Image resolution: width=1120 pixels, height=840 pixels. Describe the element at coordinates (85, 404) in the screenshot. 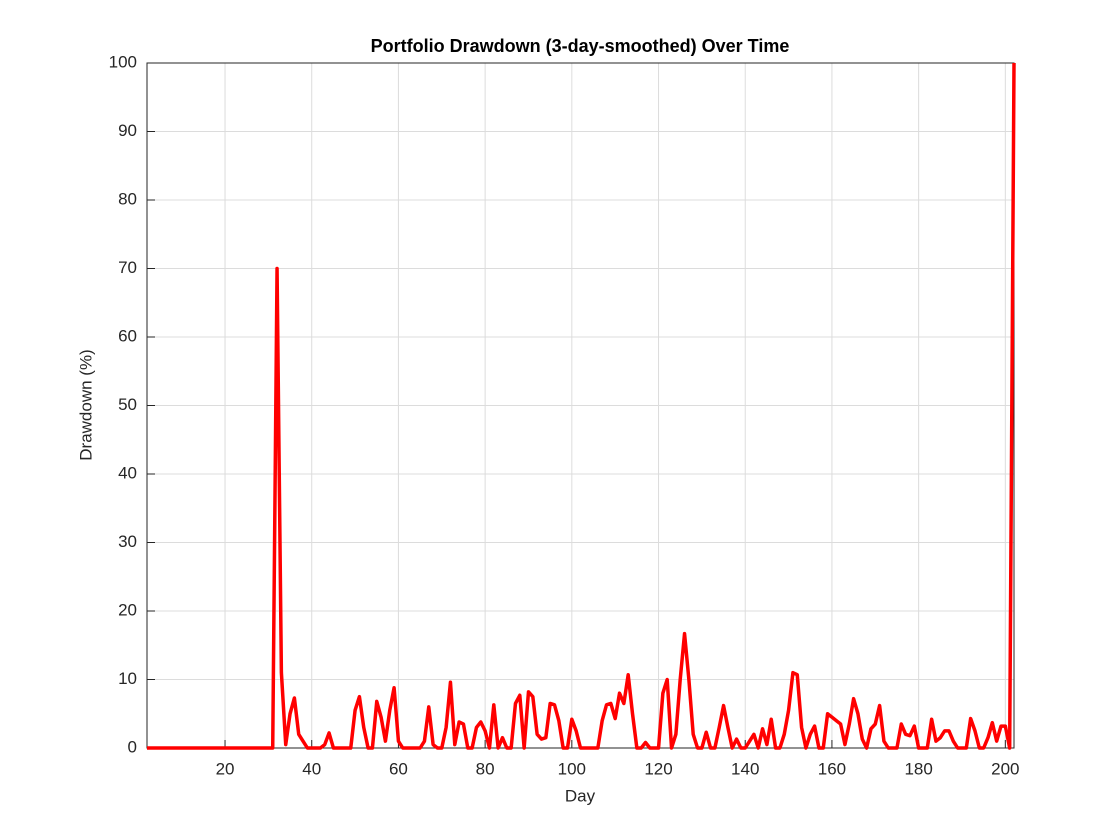

I see `y-axis-label: Drawdown (%)` at that location.